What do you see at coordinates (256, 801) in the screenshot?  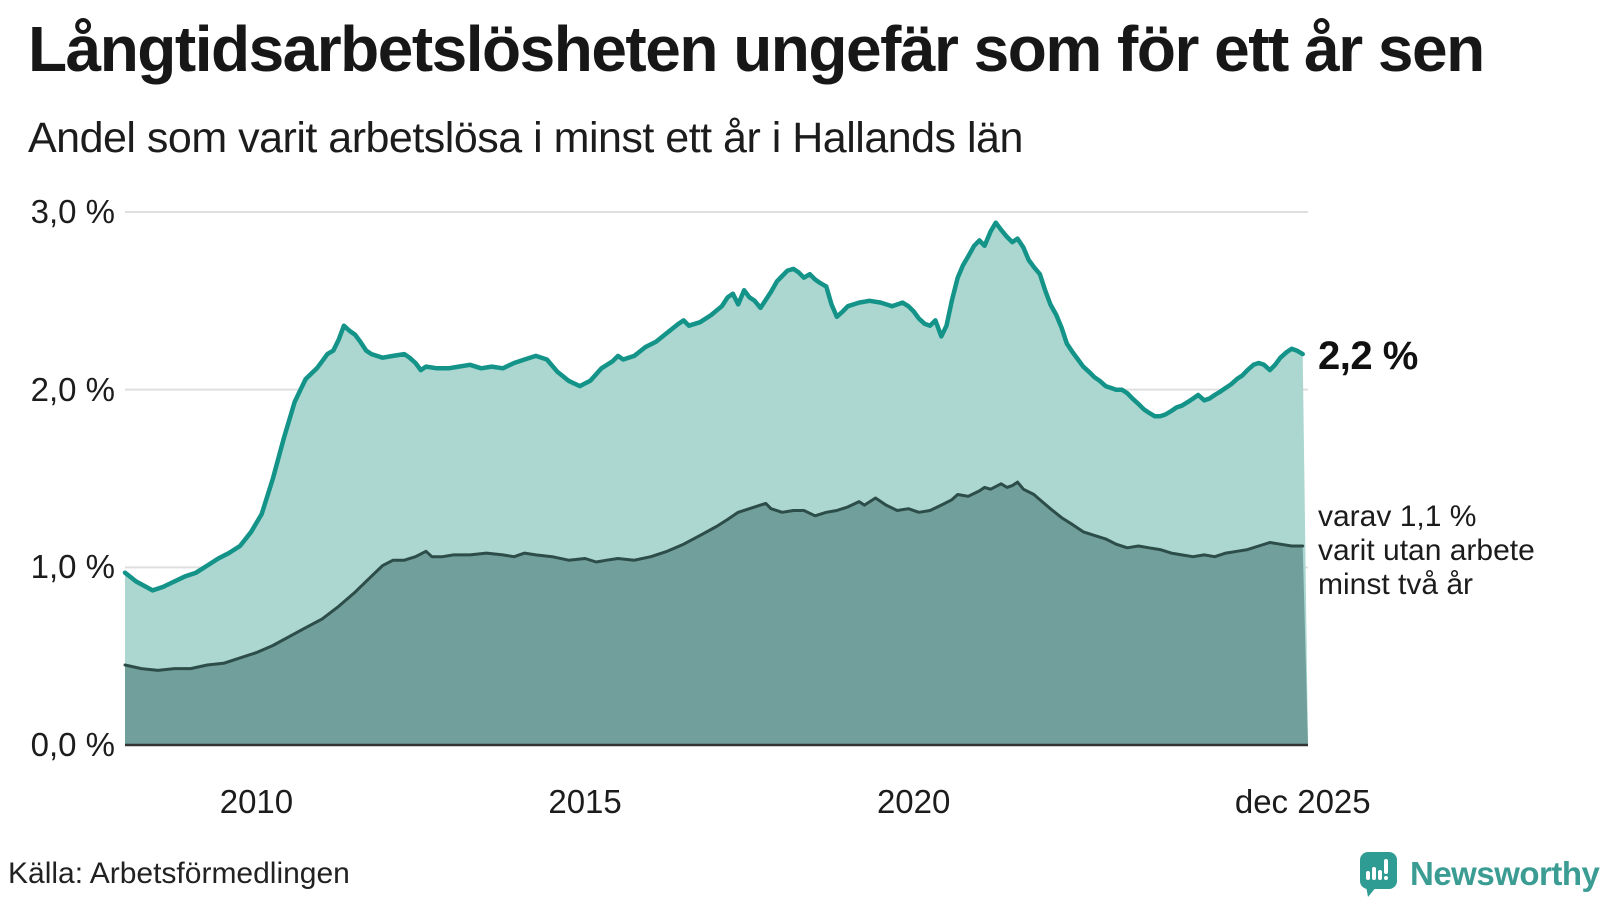 I see `x-tick-2010: 2010` at bounding box center [256, 801].